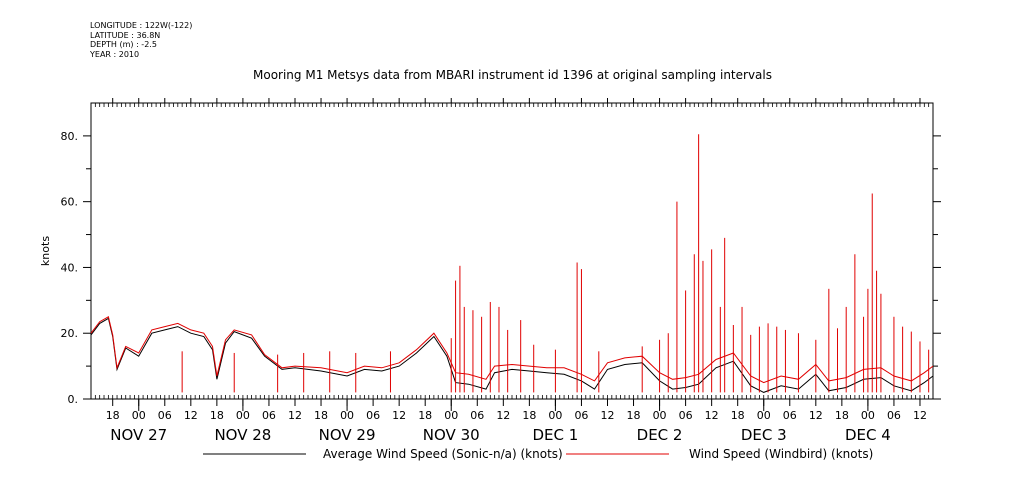 The height and width of the screenshot is (504, 1009). I want to click on x-date-label: DEC 2, so click(660, 435).